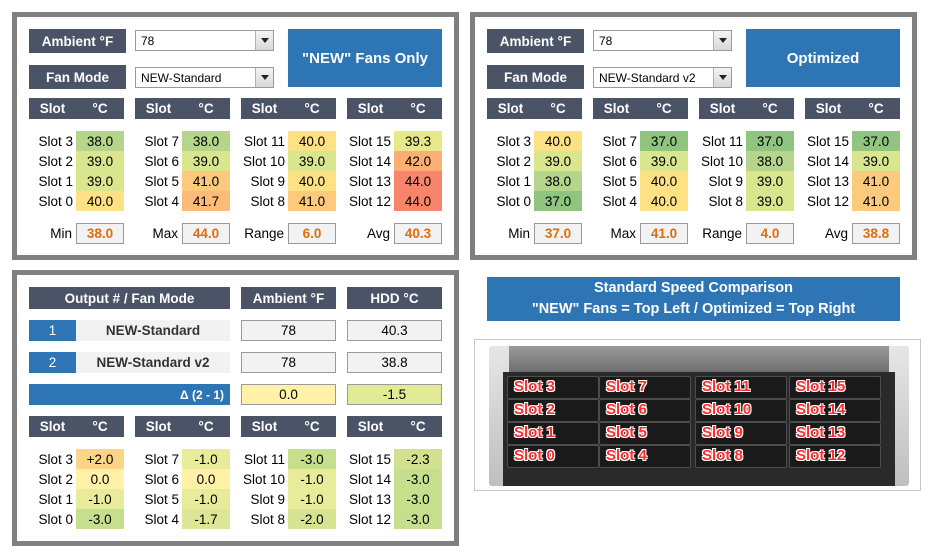 This screenshot has width=929, height=558. I want to click on slot-label: Slot 6, so click(161, 161).